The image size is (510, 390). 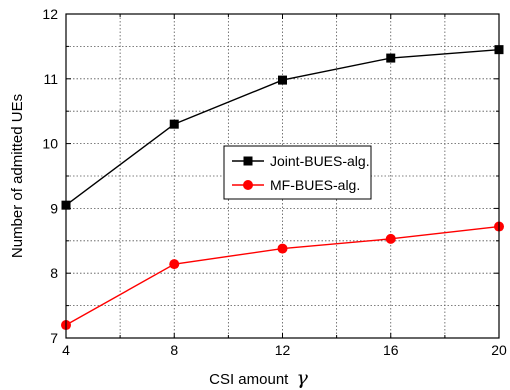 What do you see at coordinates (50, 144) in the screenshot?
I see `y-tick-label: 10` at bounding box center [50, 144].